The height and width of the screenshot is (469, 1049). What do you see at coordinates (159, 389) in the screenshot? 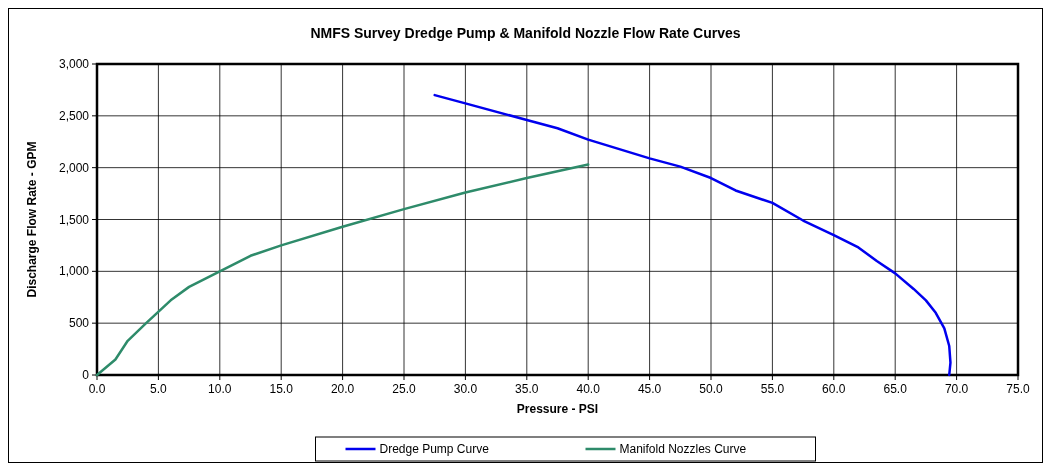
I see `x-tick-label: 5.0` at bounding box center [159, 389].